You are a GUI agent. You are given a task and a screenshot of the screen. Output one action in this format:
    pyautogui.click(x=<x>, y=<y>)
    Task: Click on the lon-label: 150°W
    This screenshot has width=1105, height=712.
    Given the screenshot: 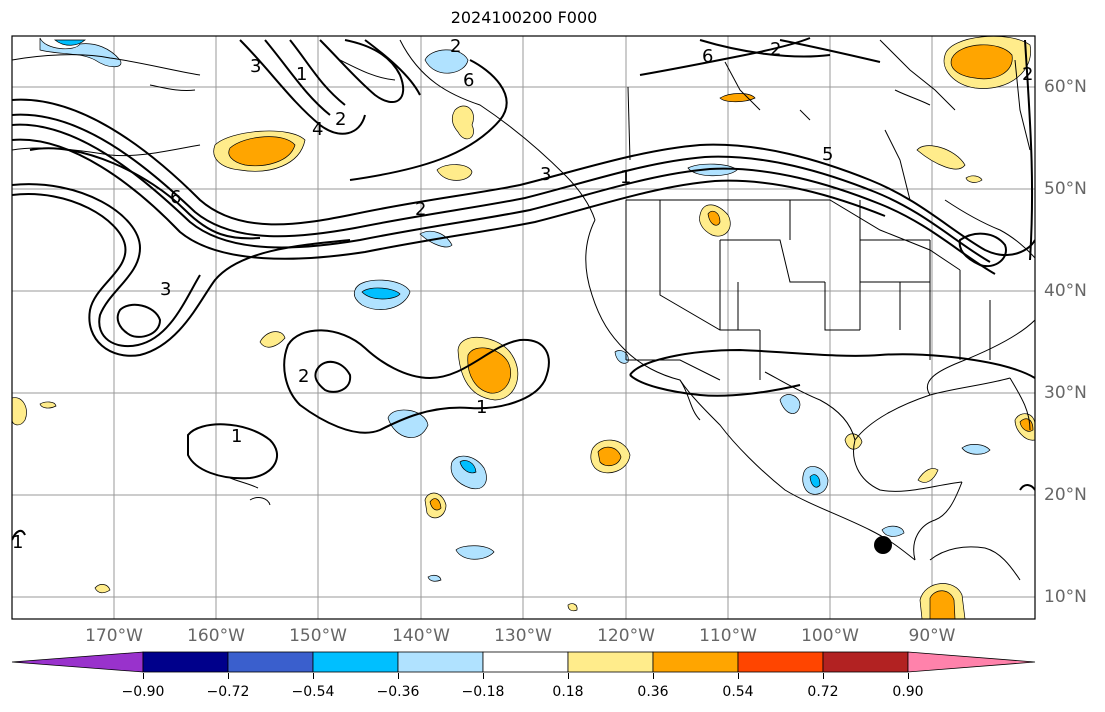 What is the action you would take?
    pyautogui.click(x=318, y=636)
    